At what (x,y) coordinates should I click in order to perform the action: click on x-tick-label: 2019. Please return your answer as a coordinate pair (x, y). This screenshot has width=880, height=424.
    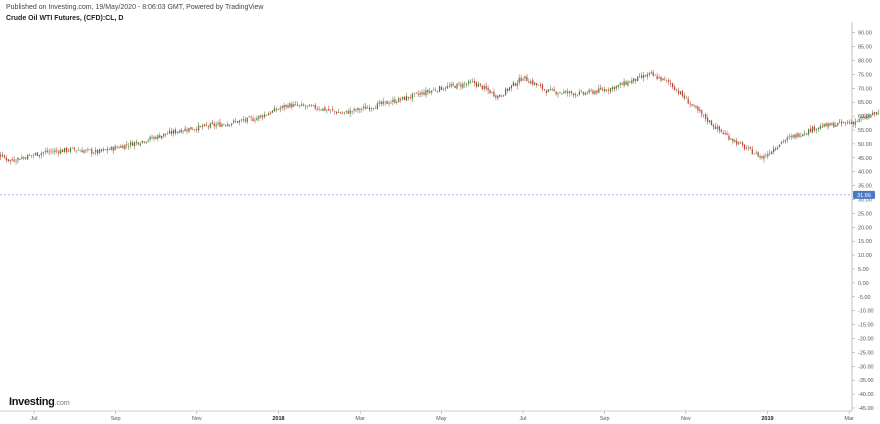
    Looking at the image, I should click on (767, 419).